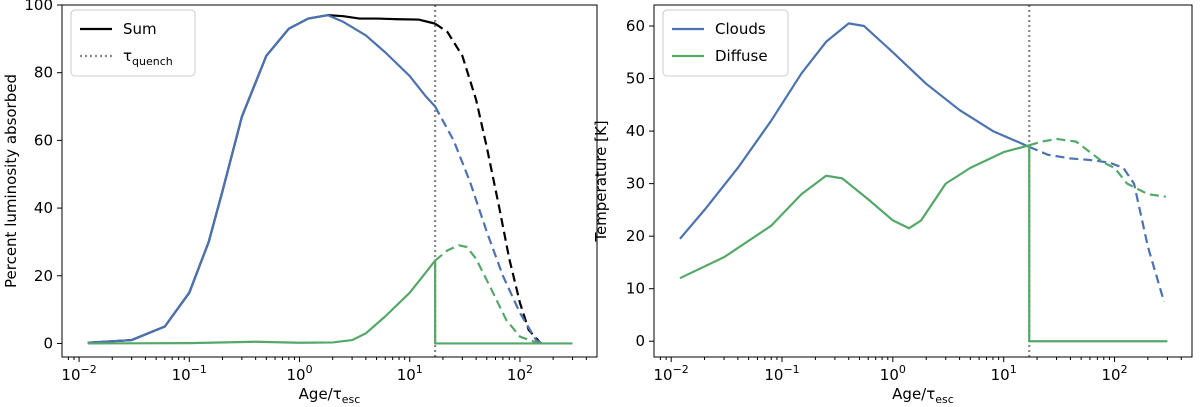  What do you see at coordinates (38, 7) in the screenshot?
I see `y-tick-label: 100` at bounding box center [38, 7].